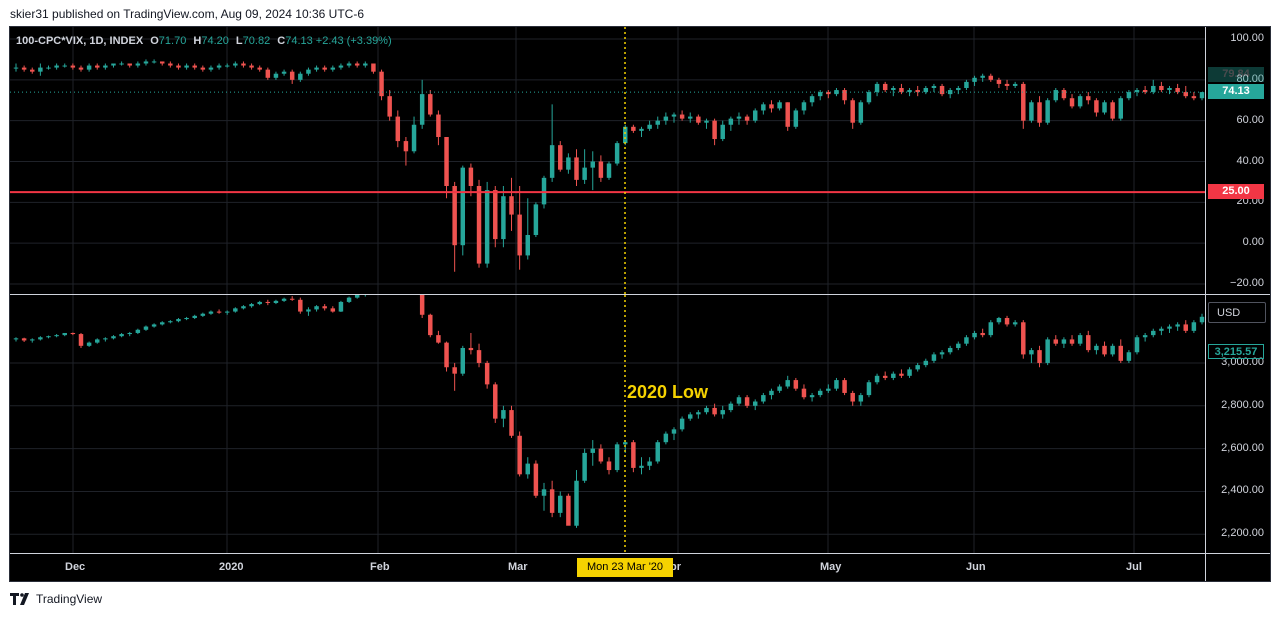 The width and height of the screenshot is (1281, 617). Describe the element at coordinates (239, 41) in the screenshot. I see `legend-low-label: L` at that location.